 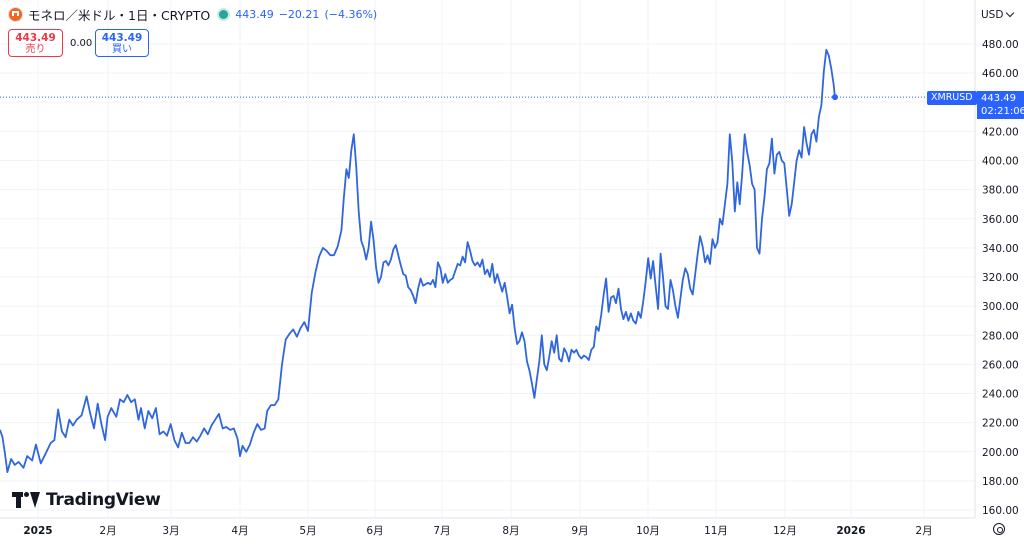 I want to click on y-tick-label: 180.00, so click(x=1000, y=482).